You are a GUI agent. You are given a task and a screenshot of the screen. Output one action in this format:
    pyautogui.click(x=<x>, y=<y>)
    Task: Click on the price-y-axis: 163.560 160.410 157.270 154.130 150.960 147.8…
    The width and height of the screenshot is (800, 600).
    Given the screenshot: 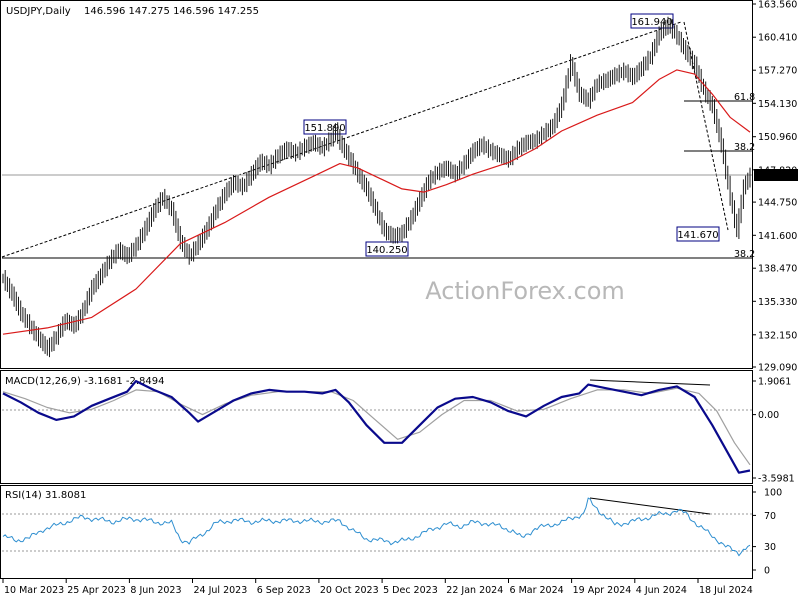 What is the action you would take?
    pyautogui.click(x=774, y=187)
    